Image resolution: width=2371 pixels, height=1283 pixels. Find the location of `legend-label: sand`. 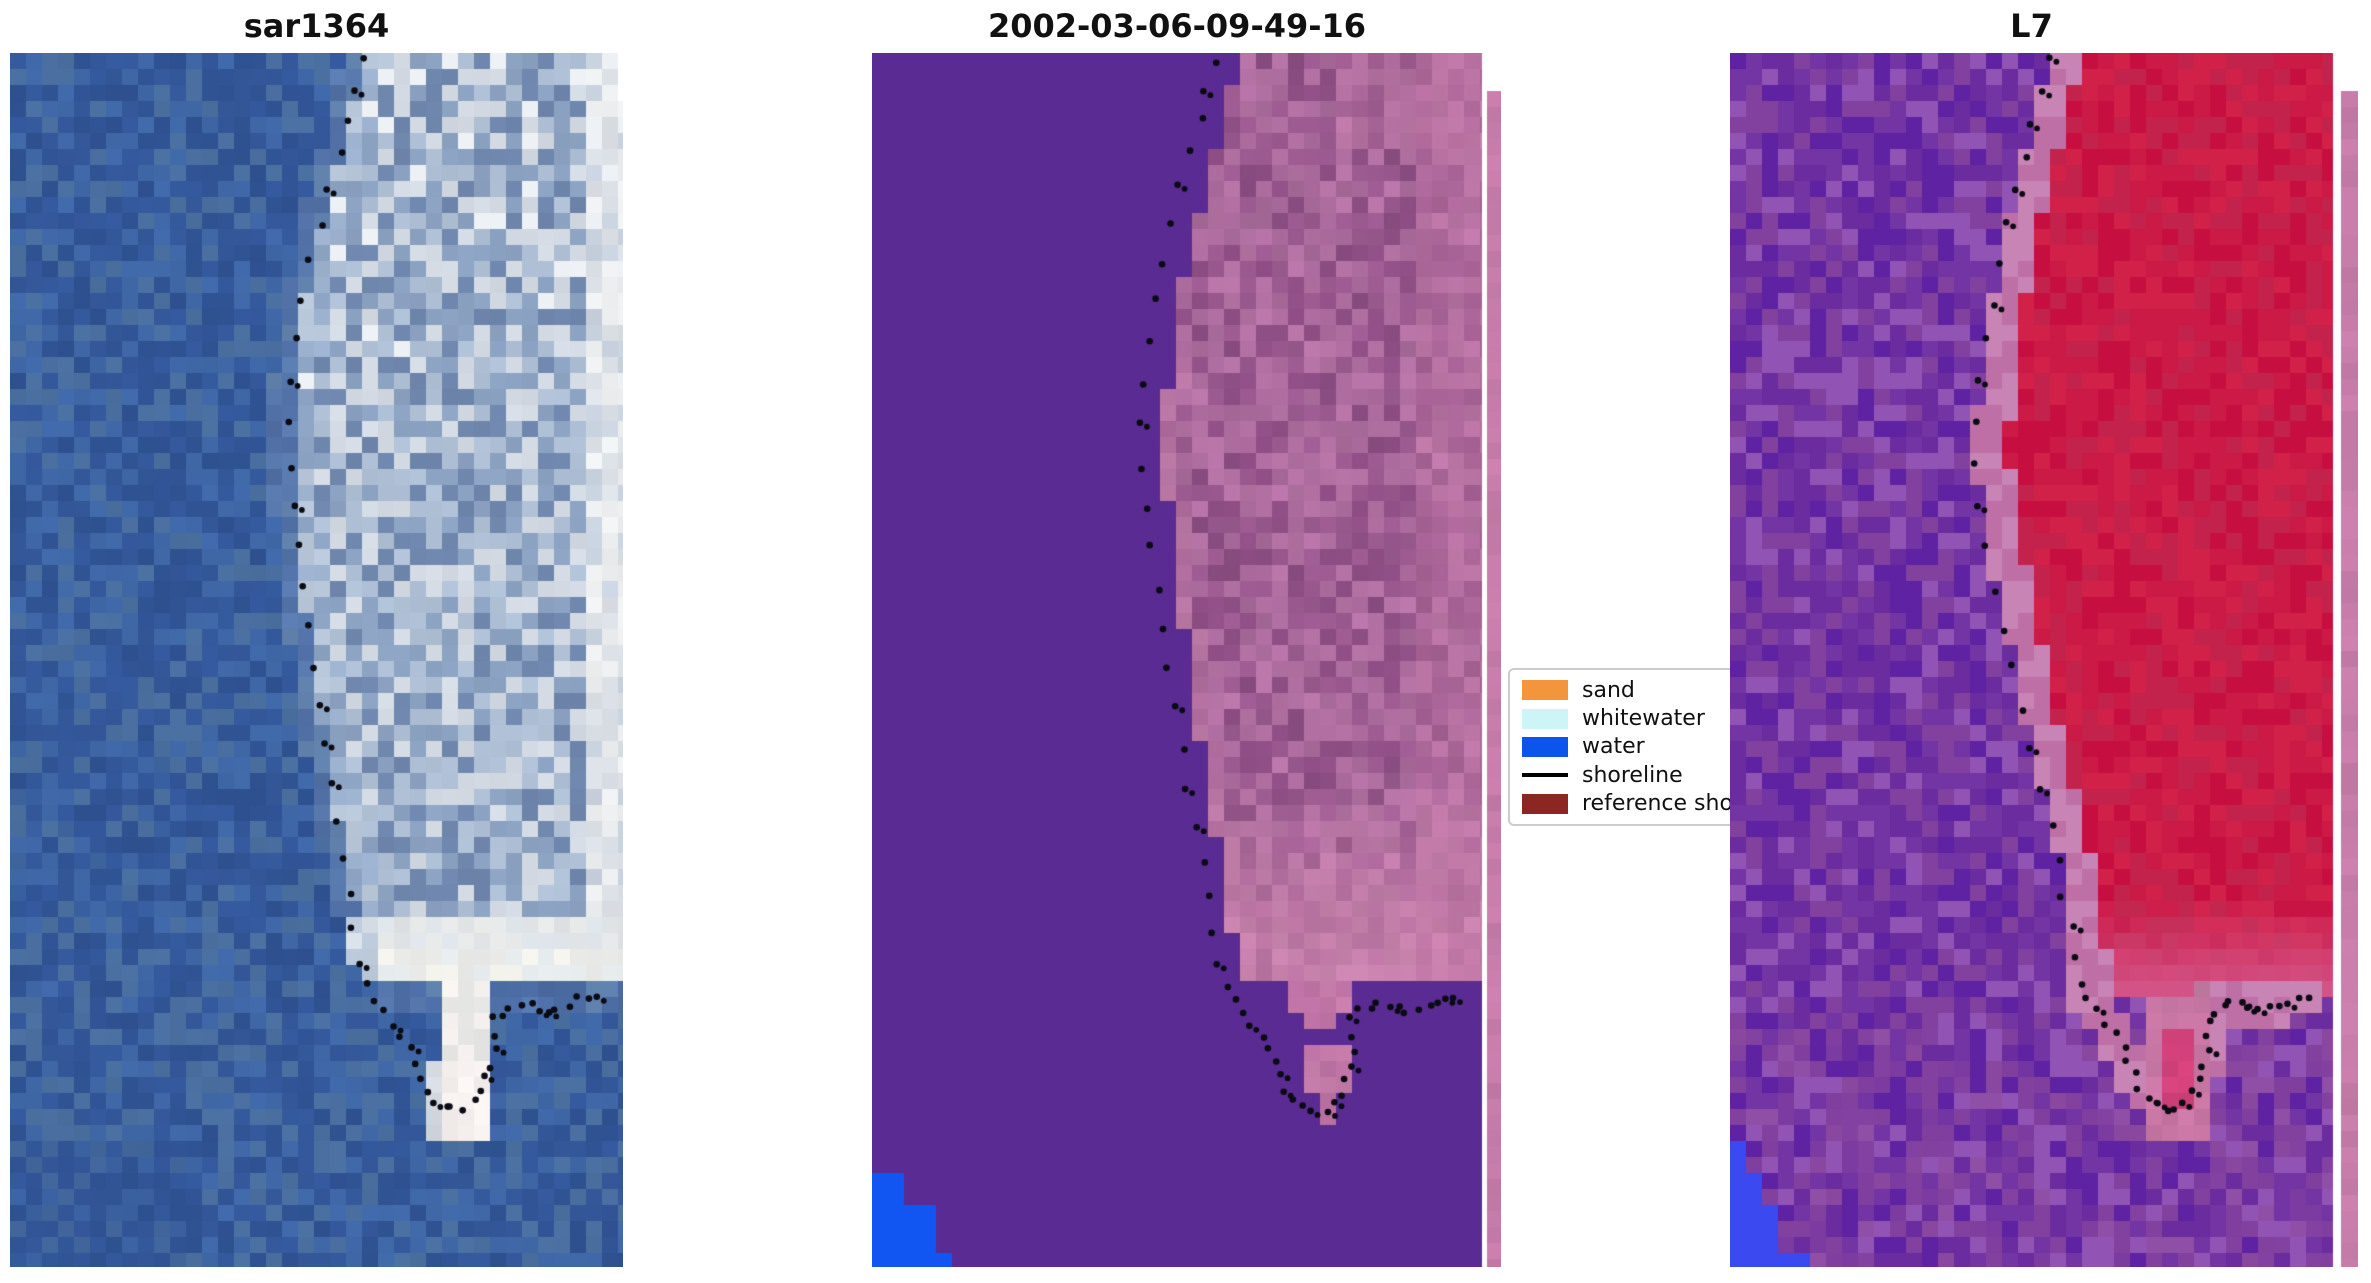

legend-label: sand is located at coordinates (1608, 690).